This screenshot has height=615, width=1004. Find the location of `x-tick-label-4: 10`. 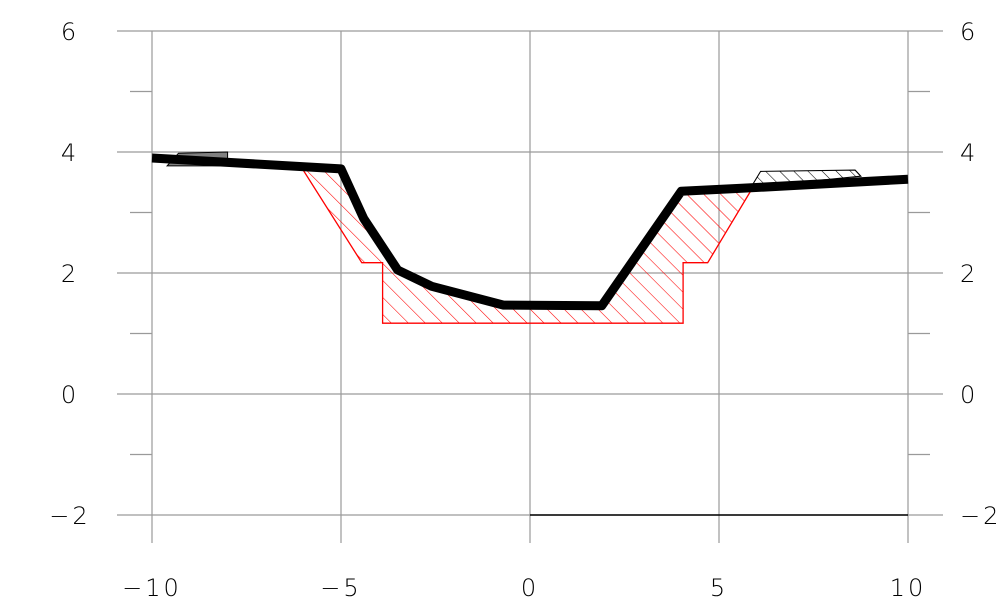

x-tick-label-4: 10 is located at coordinates (908, 588).